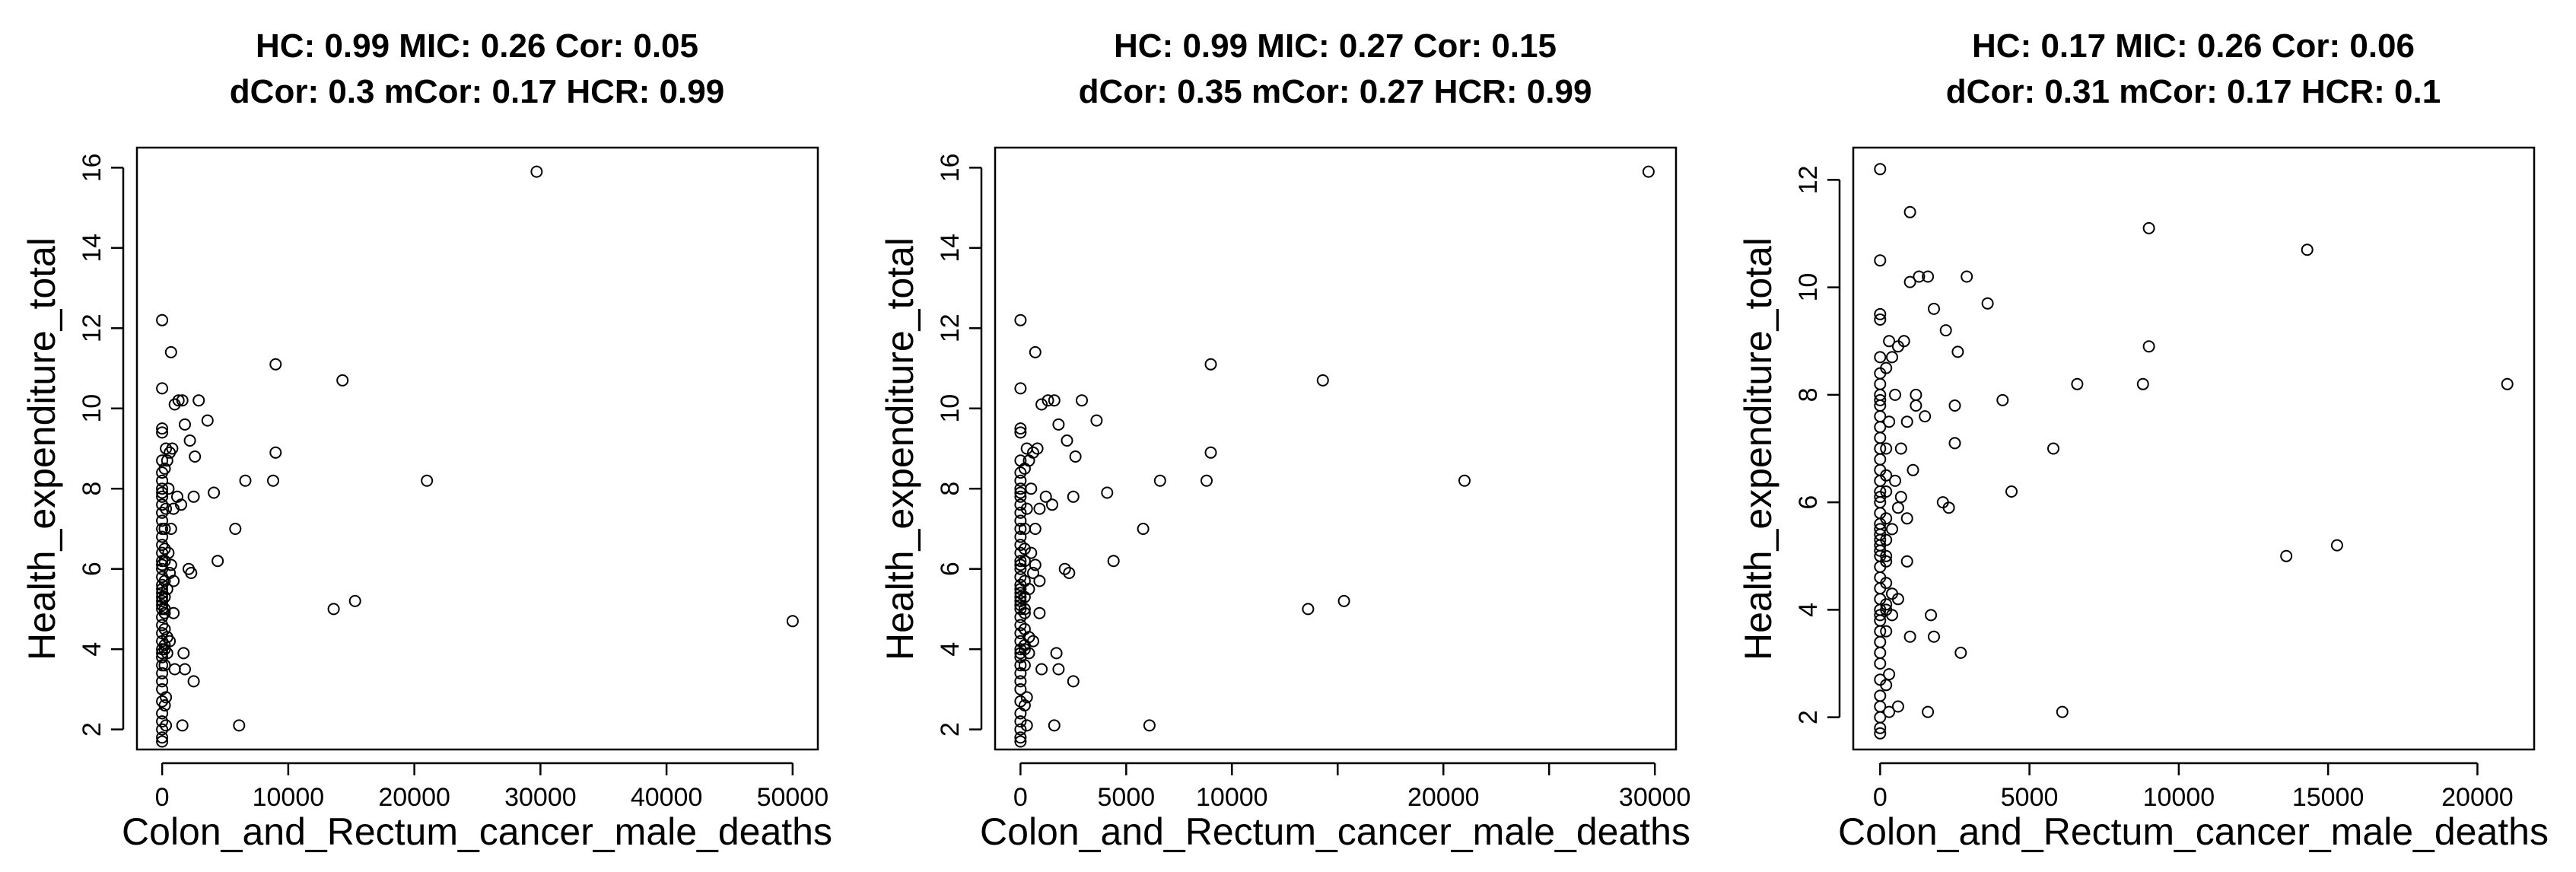 This screenshot has height=872, width=2576. I want to click on x-tick-label: 50000, so click(793, 797).